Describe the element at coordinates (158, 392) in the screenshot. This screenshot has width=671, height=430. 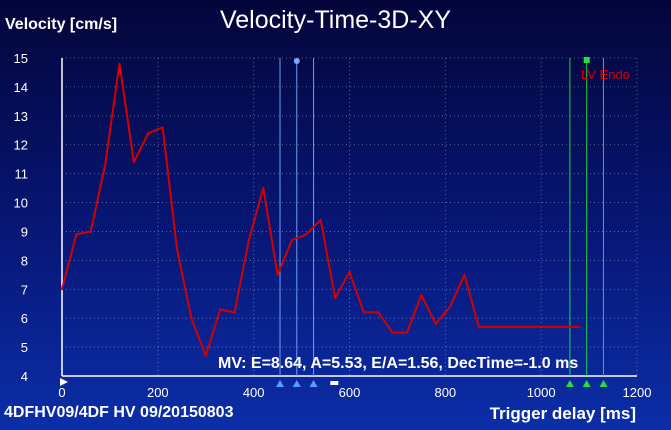
I see `x-tick-label: 200` at that location.